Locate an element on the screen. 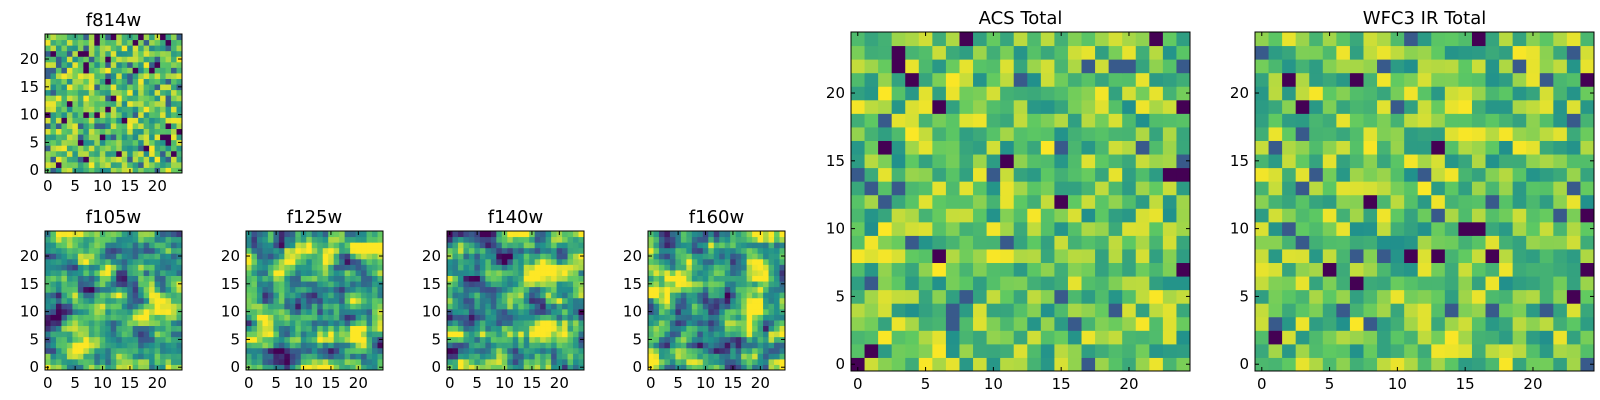 This screenshot has height=400, width=1600. y-tick-label: 20 is located at coordinates (29, 256).